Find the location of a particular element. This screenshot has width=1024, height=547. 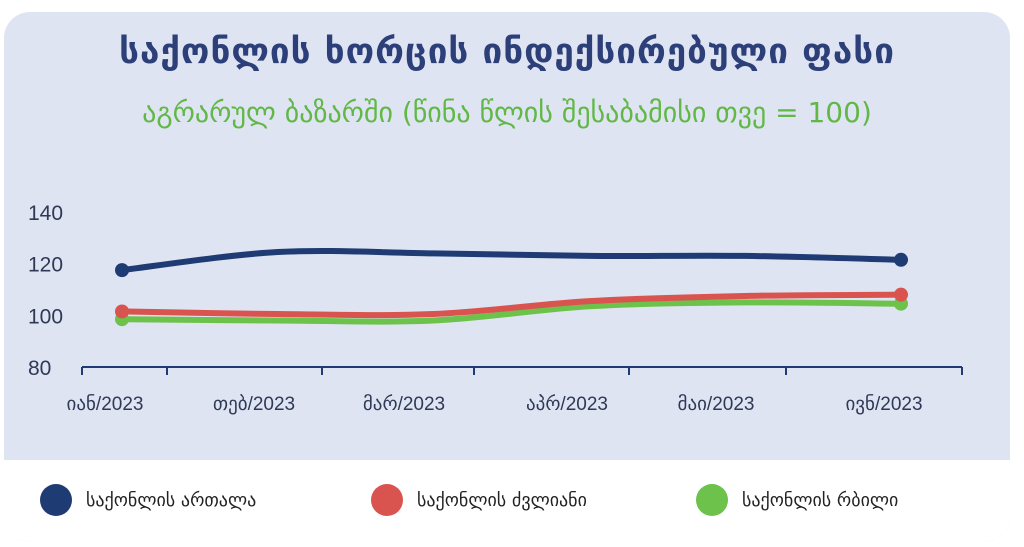

x-tick-label: იან/2023 is located at coordinates (105, 404).